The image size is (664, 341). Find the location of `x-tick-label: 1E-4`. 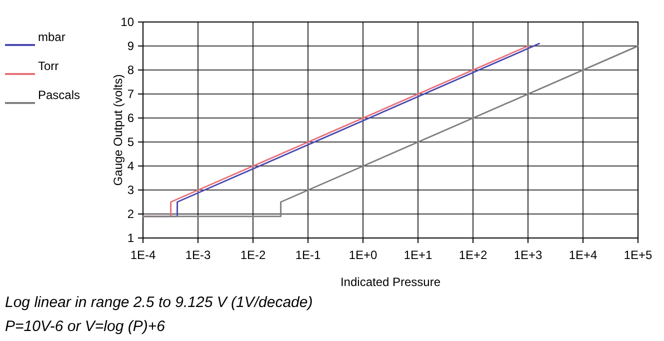

x-tick-label: 1E-4 is located at coordinates (143, 255).